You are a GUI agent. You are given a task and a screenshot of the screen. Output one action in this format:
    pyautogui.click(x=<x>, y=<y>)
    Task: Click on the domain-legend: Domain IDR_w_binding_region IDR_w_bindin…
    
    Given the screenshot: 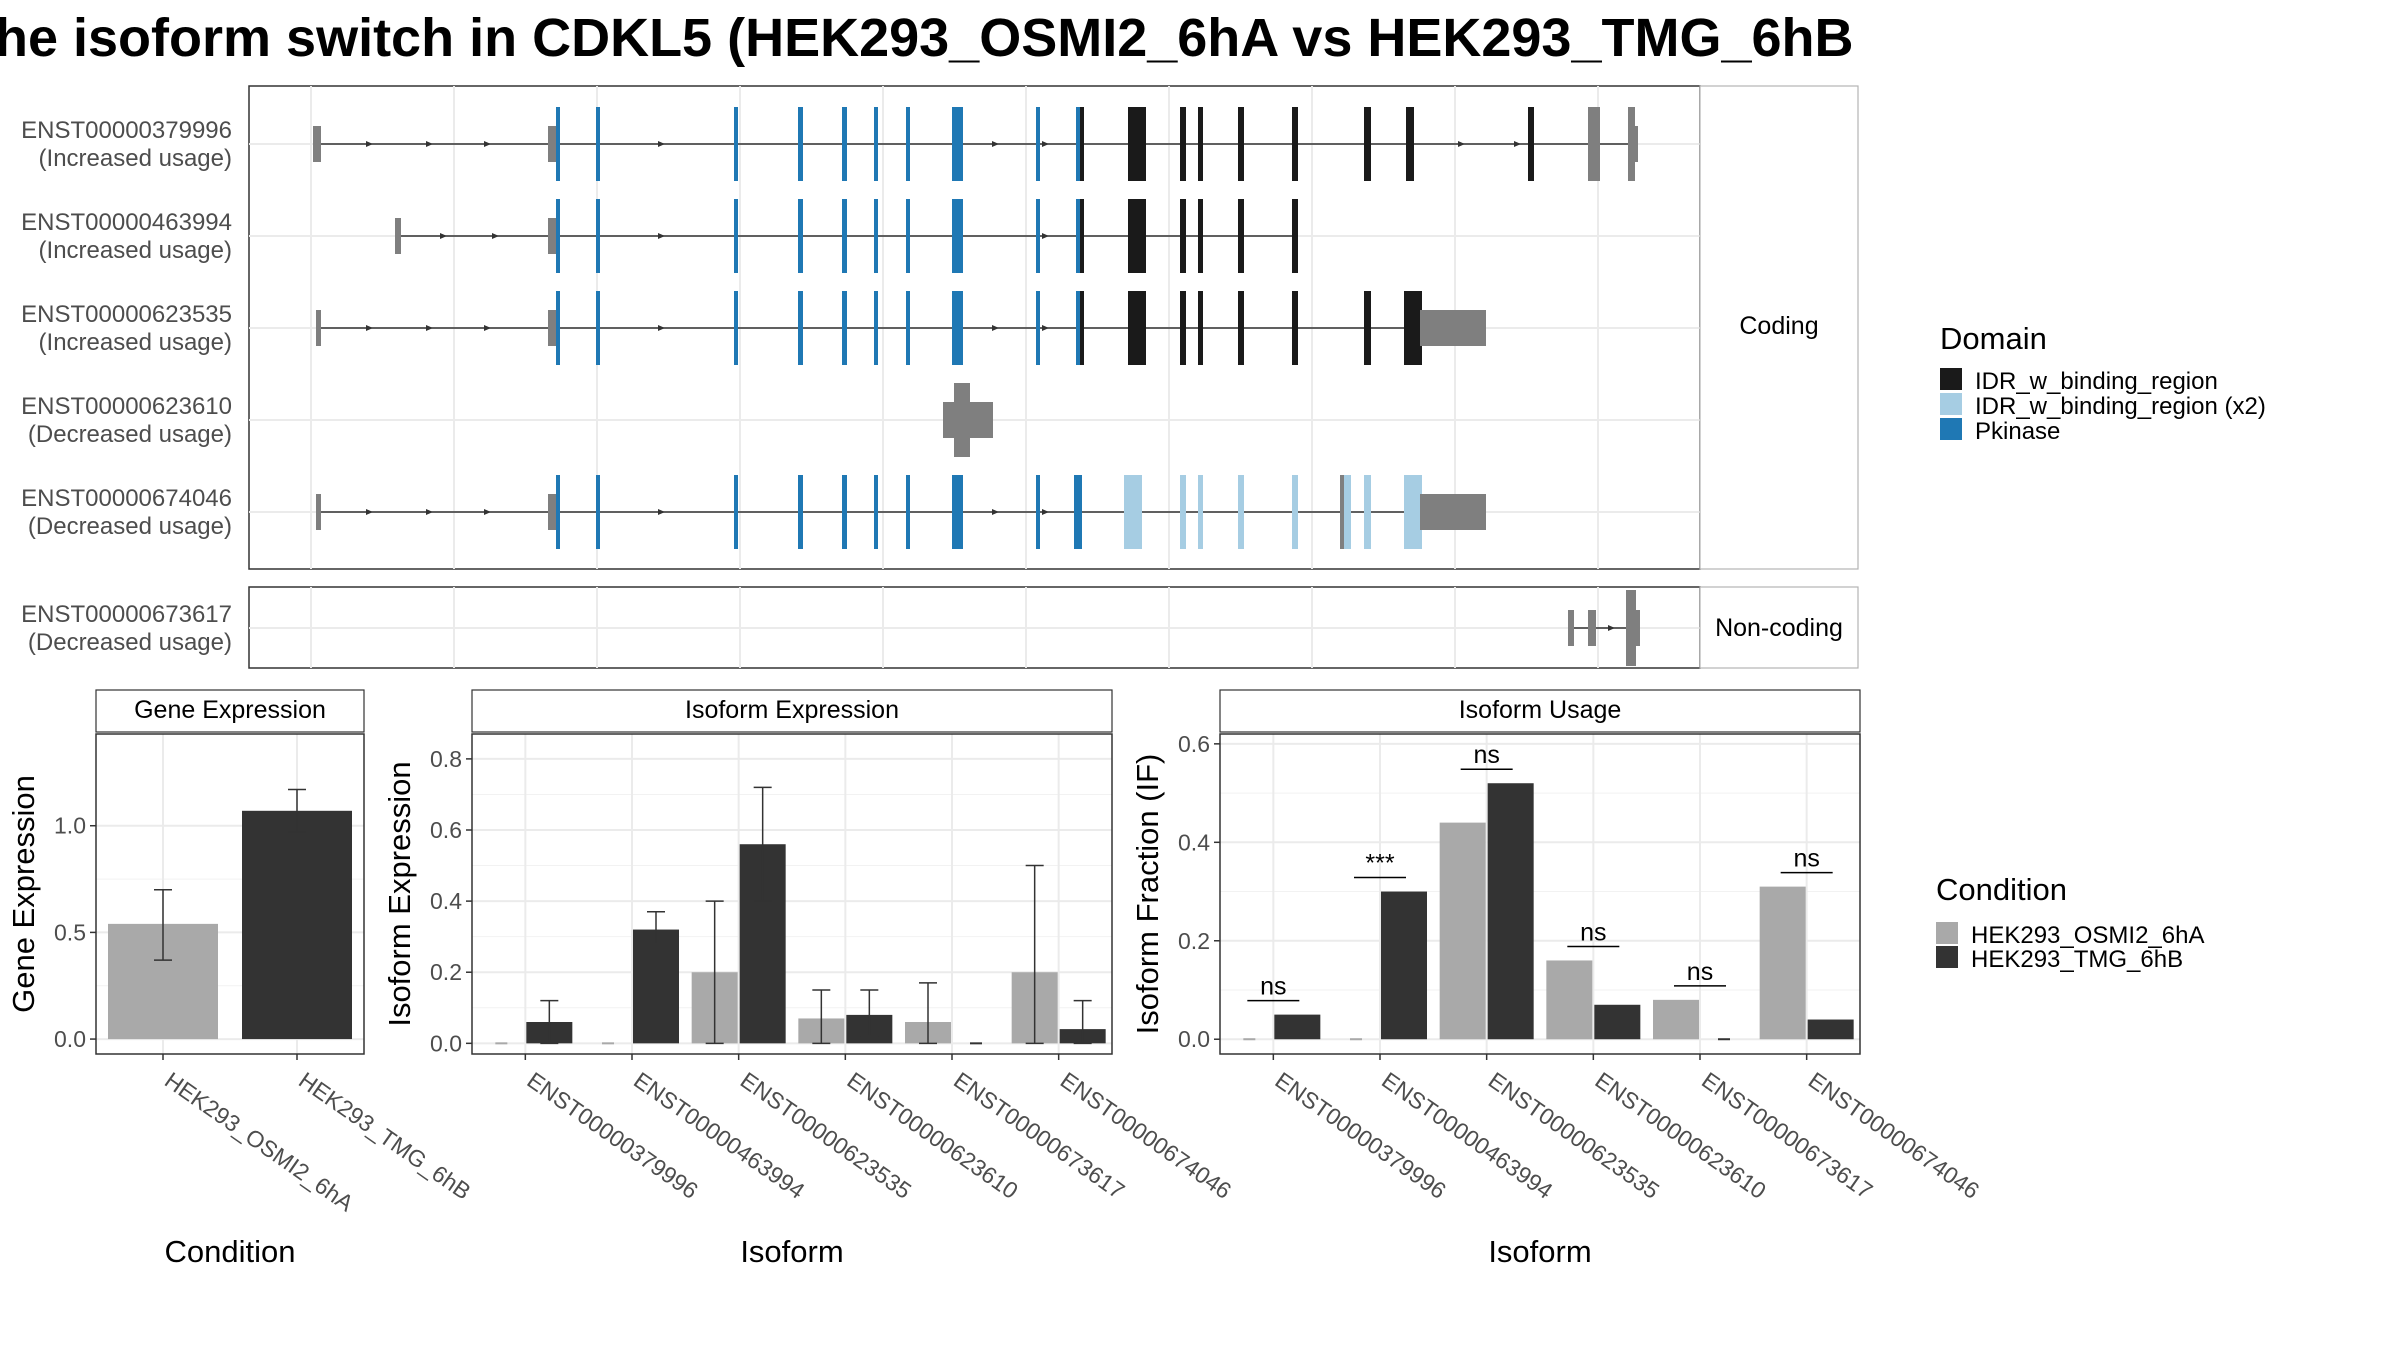 What is the action you would take?
    pyautogui.click(x=2103, y=383)
    